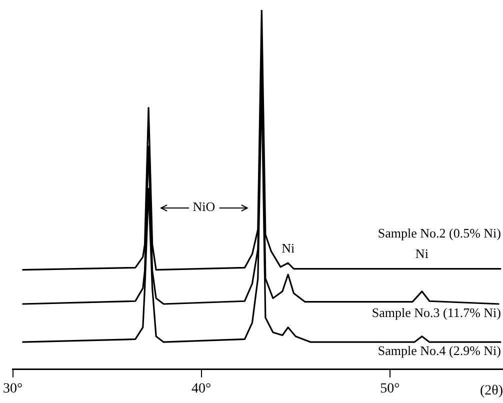 The height and width of the screenshot is (403, 503). I want to click on x-tick-label: 50°, so click(390, 388).